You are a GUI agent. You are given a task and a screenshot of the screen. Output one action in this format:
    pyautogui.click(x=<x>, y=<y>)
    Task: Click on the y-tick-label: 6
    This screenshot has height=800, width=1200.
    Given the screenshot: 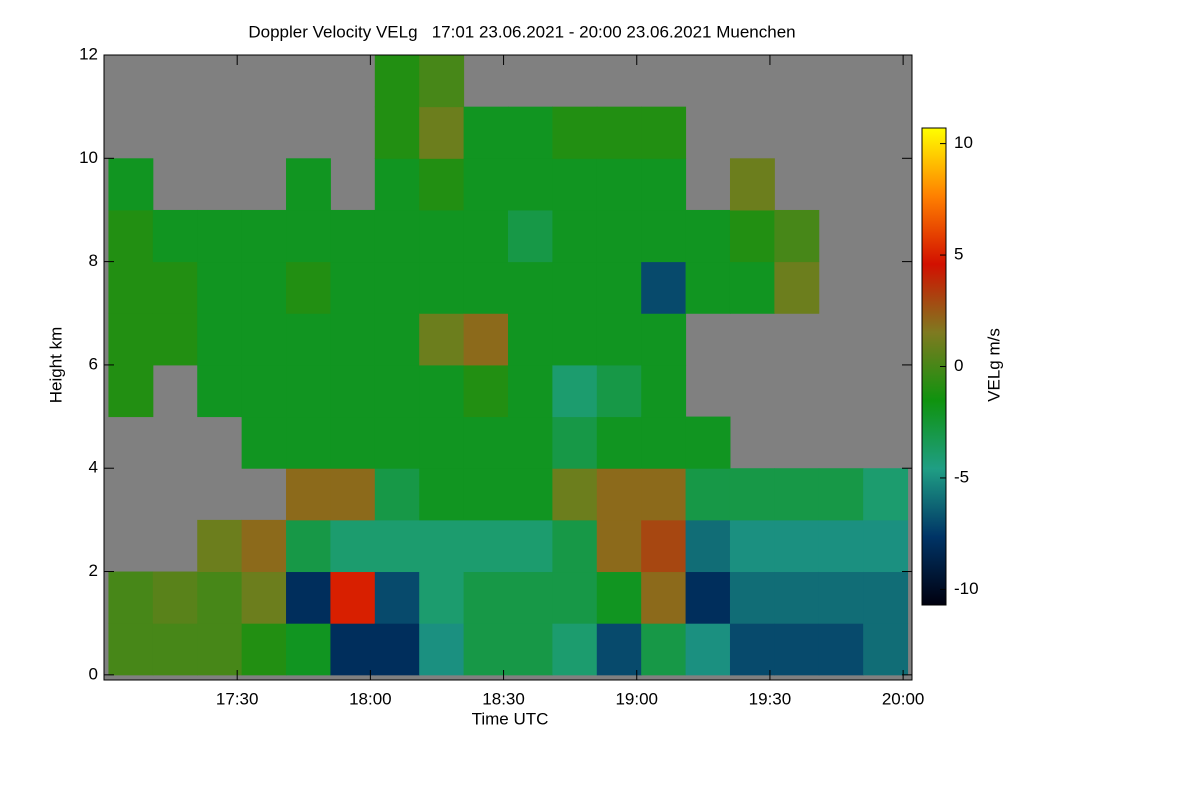 What is the action you would take?
    pyautogui.click(x=93, y=363)
    